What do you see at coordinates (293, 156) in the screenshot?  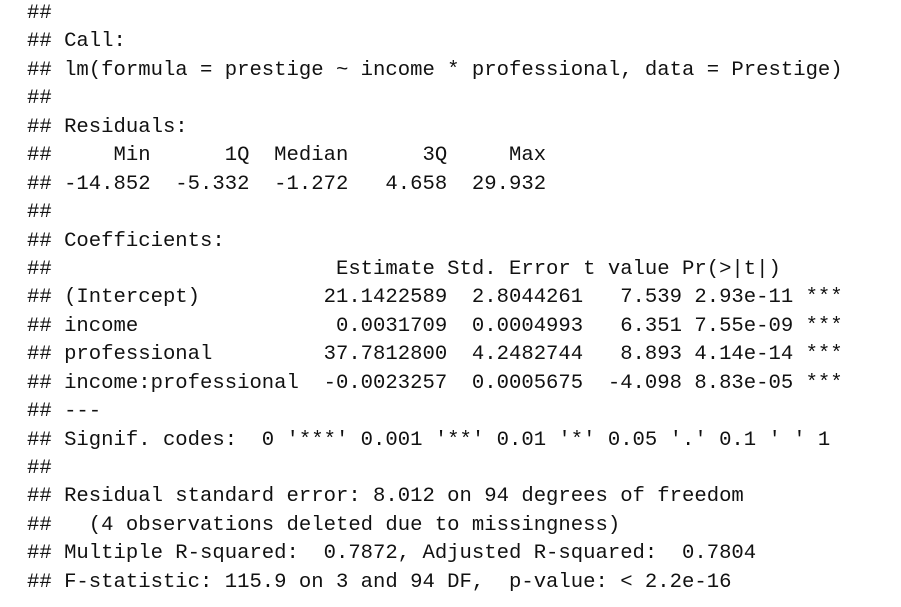 I see `output-line: ## Min 1Q Median 3Q Max` at bounding box center [293, 156].